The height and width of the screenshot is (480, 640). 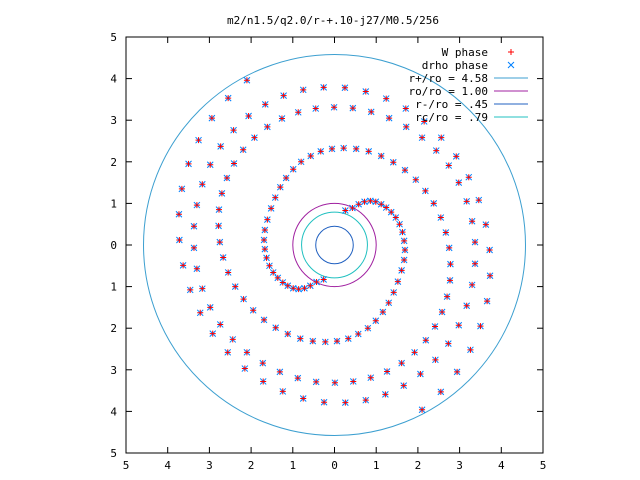 What do you see at coordinates (113, 162) in the screenshot?
I see `y-tick-label: 2` at bounding box center [113, 162].